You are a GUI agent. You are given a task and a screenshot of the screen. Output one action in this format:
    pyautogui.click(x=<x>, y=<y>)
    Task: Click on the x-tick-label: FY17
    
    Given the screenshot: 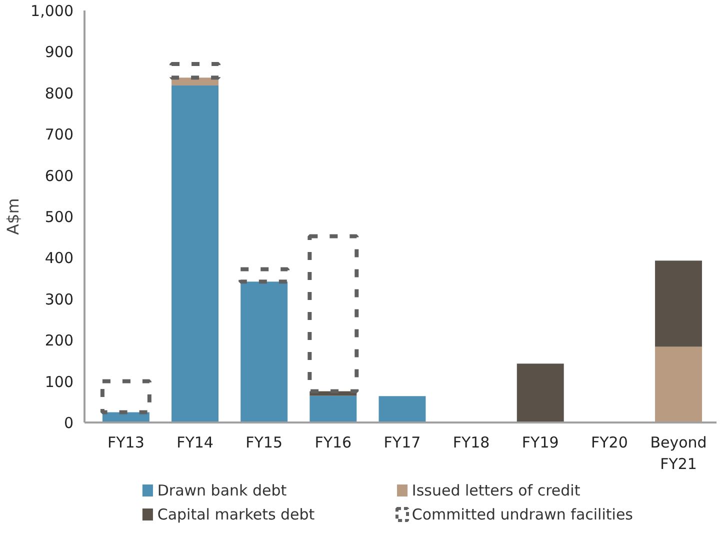 What is the action you would take?
    pyautogui.click(x=402, y=443)
    